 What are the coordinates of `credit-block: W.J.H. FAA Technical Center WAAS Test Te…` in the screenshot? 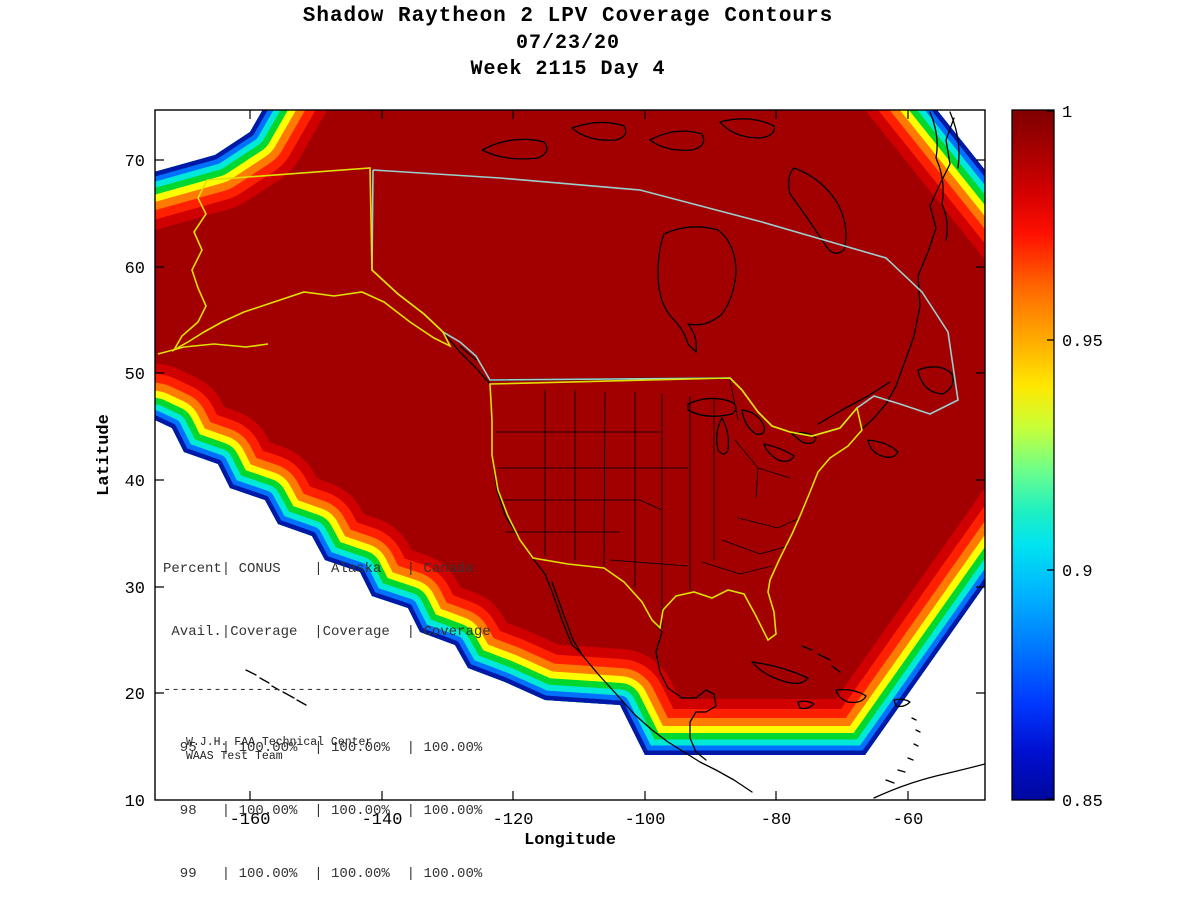 It's located at (279, 750).